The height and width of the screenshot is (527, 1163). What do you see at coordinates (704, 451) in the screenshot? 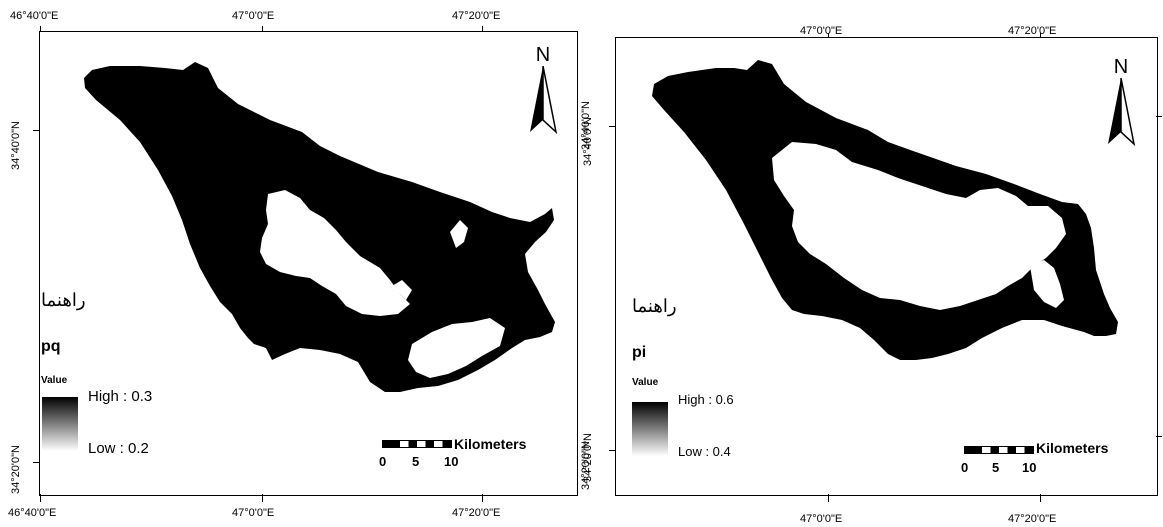
I see `legend-low-label: Low : 0.4` at bounding box center [704, 451].